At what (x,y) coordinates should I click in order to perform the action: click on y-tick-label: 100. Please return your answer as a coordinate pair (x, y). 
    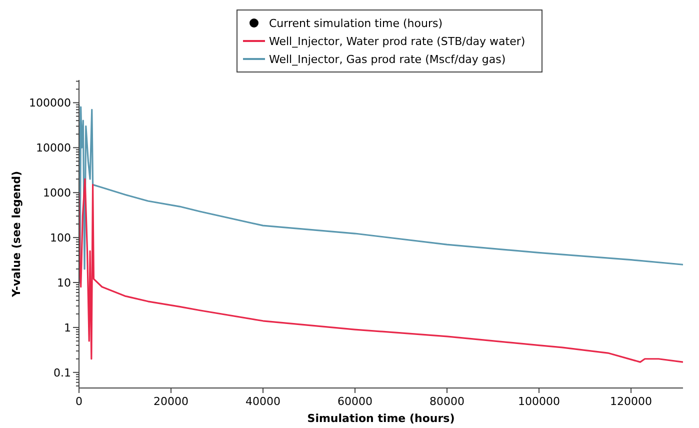
    Looking at the image, I should click on (60, 237).